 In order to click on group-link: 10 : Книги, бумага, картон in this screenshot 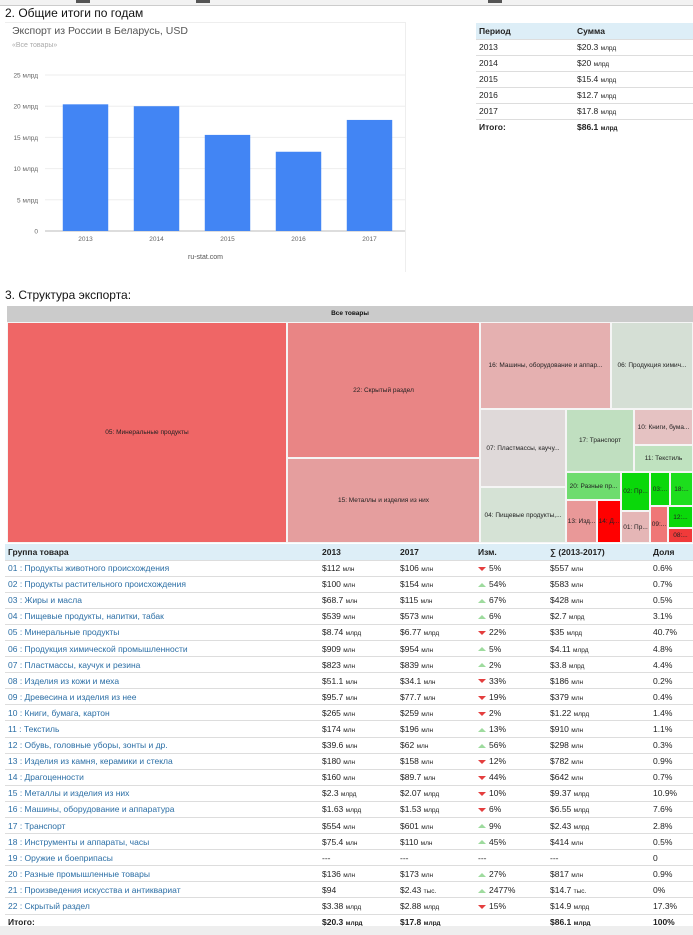, I will do `click(162, 712)`.